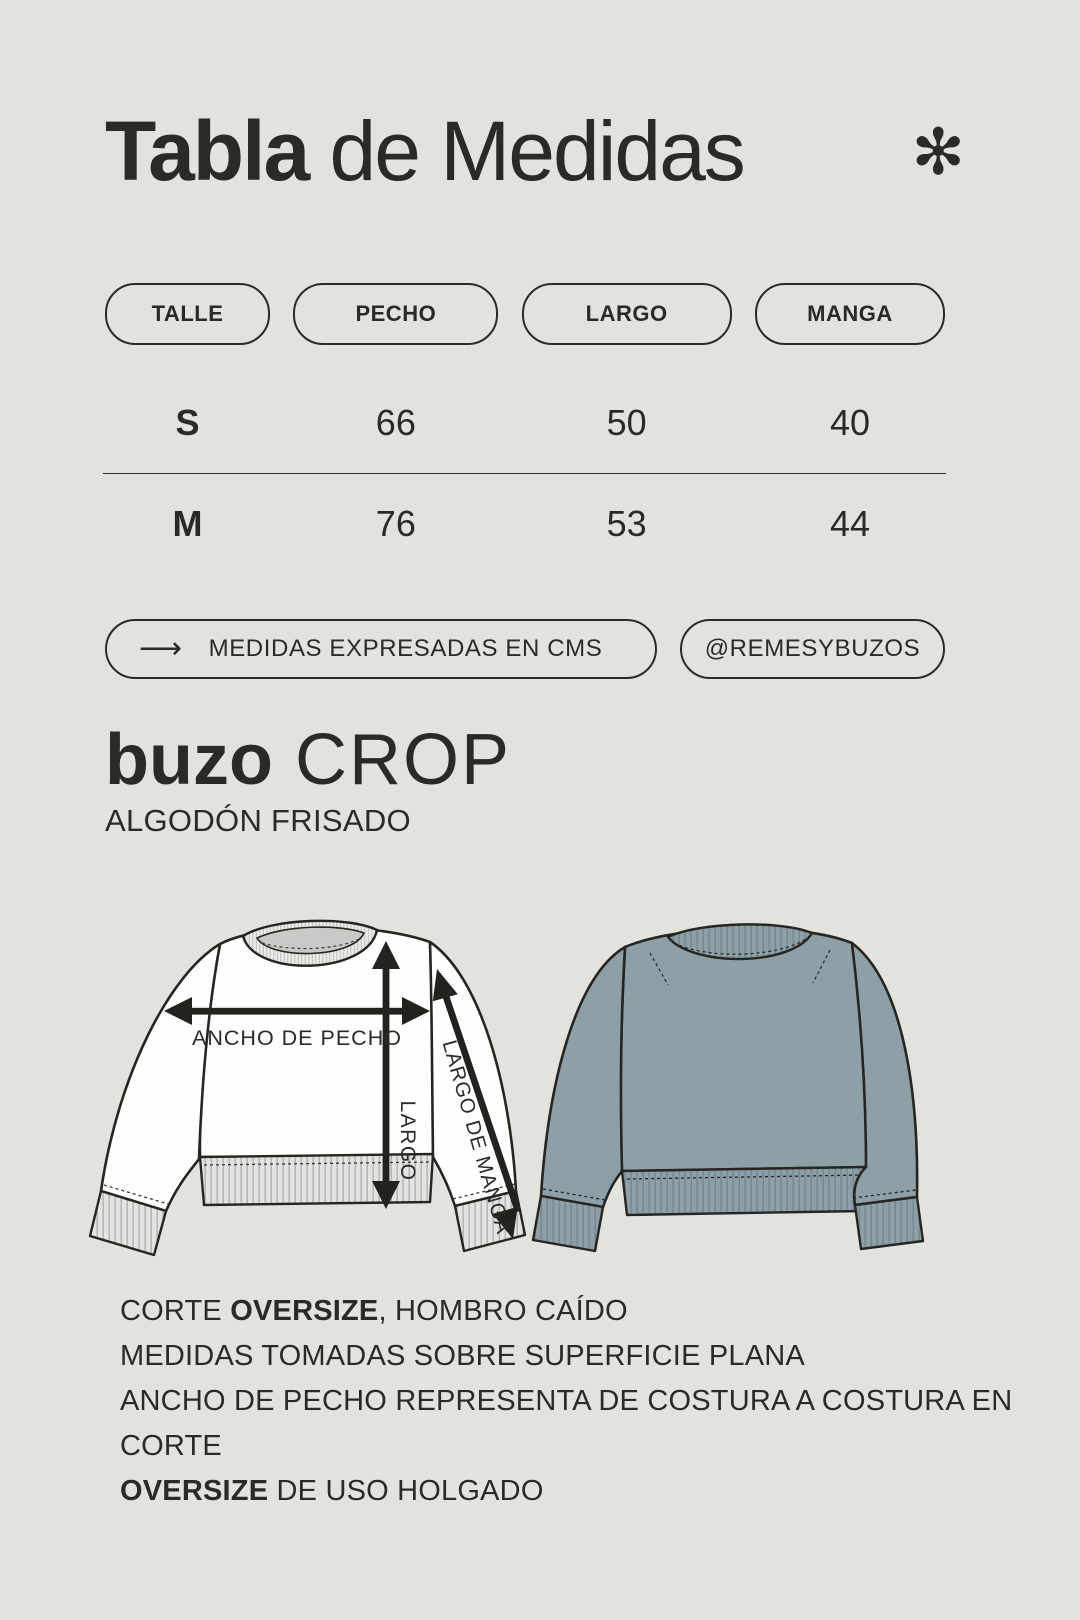 Image resolution: width=1080 pixels, height=1620 pixels. Describe the element at coordinates (395, 524) in the screenshot. I see `pecho-cell: 76` at that location.